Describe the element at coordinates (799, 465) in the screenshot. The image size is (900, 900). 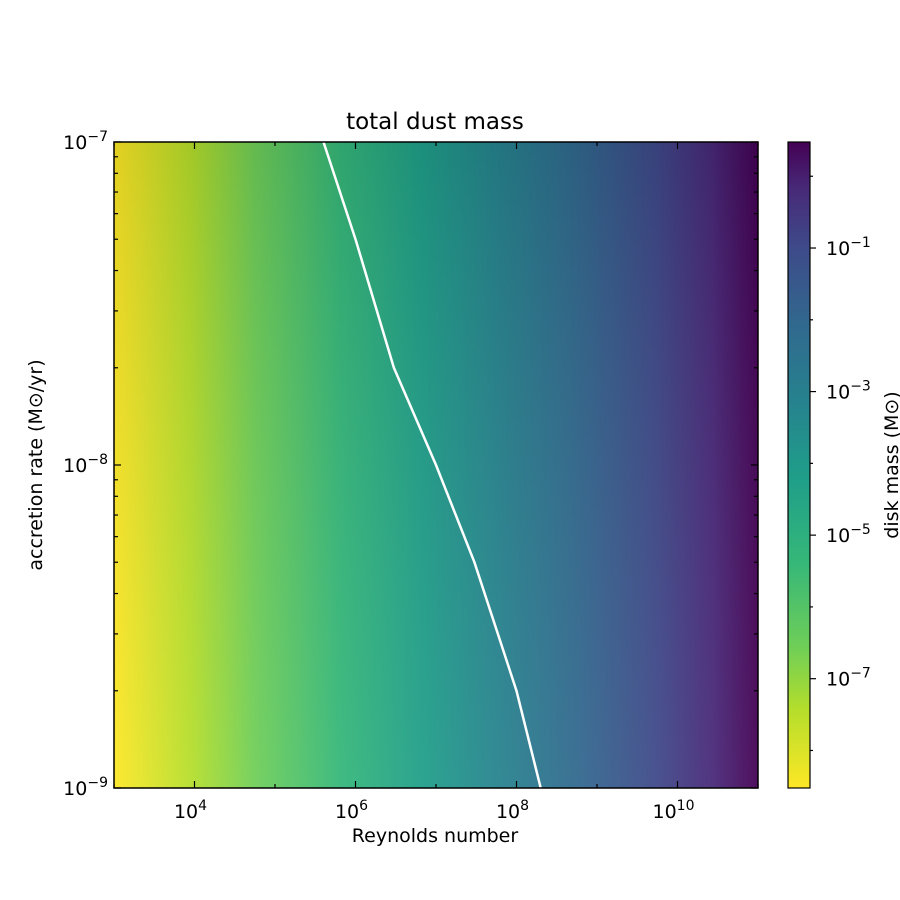
I see `colorbar-gradient` at that location.